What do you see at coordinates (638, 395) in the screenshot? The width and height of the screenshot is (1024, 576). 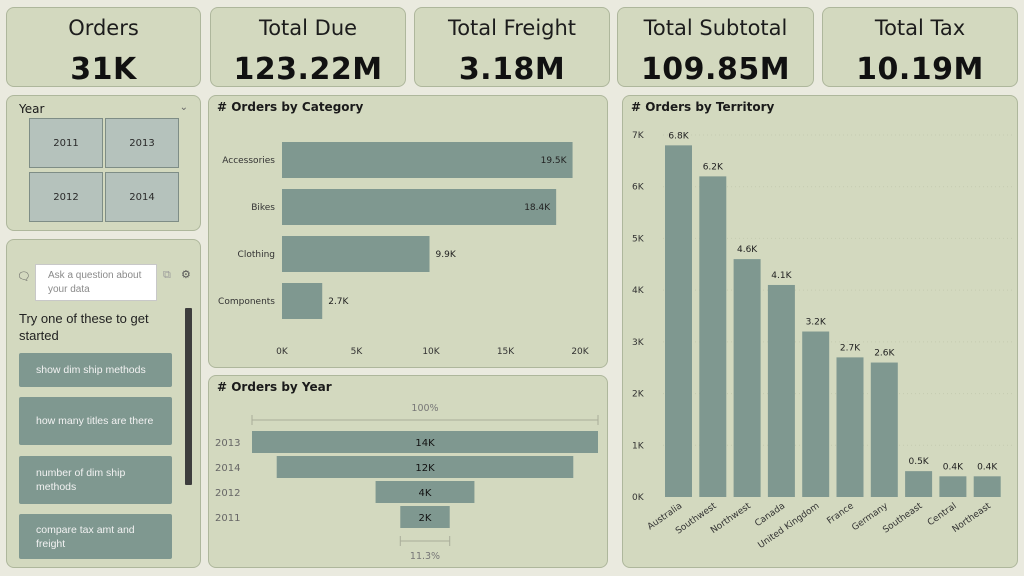 I see `y-tick-label: 2K` at bounding box center [638, 395].